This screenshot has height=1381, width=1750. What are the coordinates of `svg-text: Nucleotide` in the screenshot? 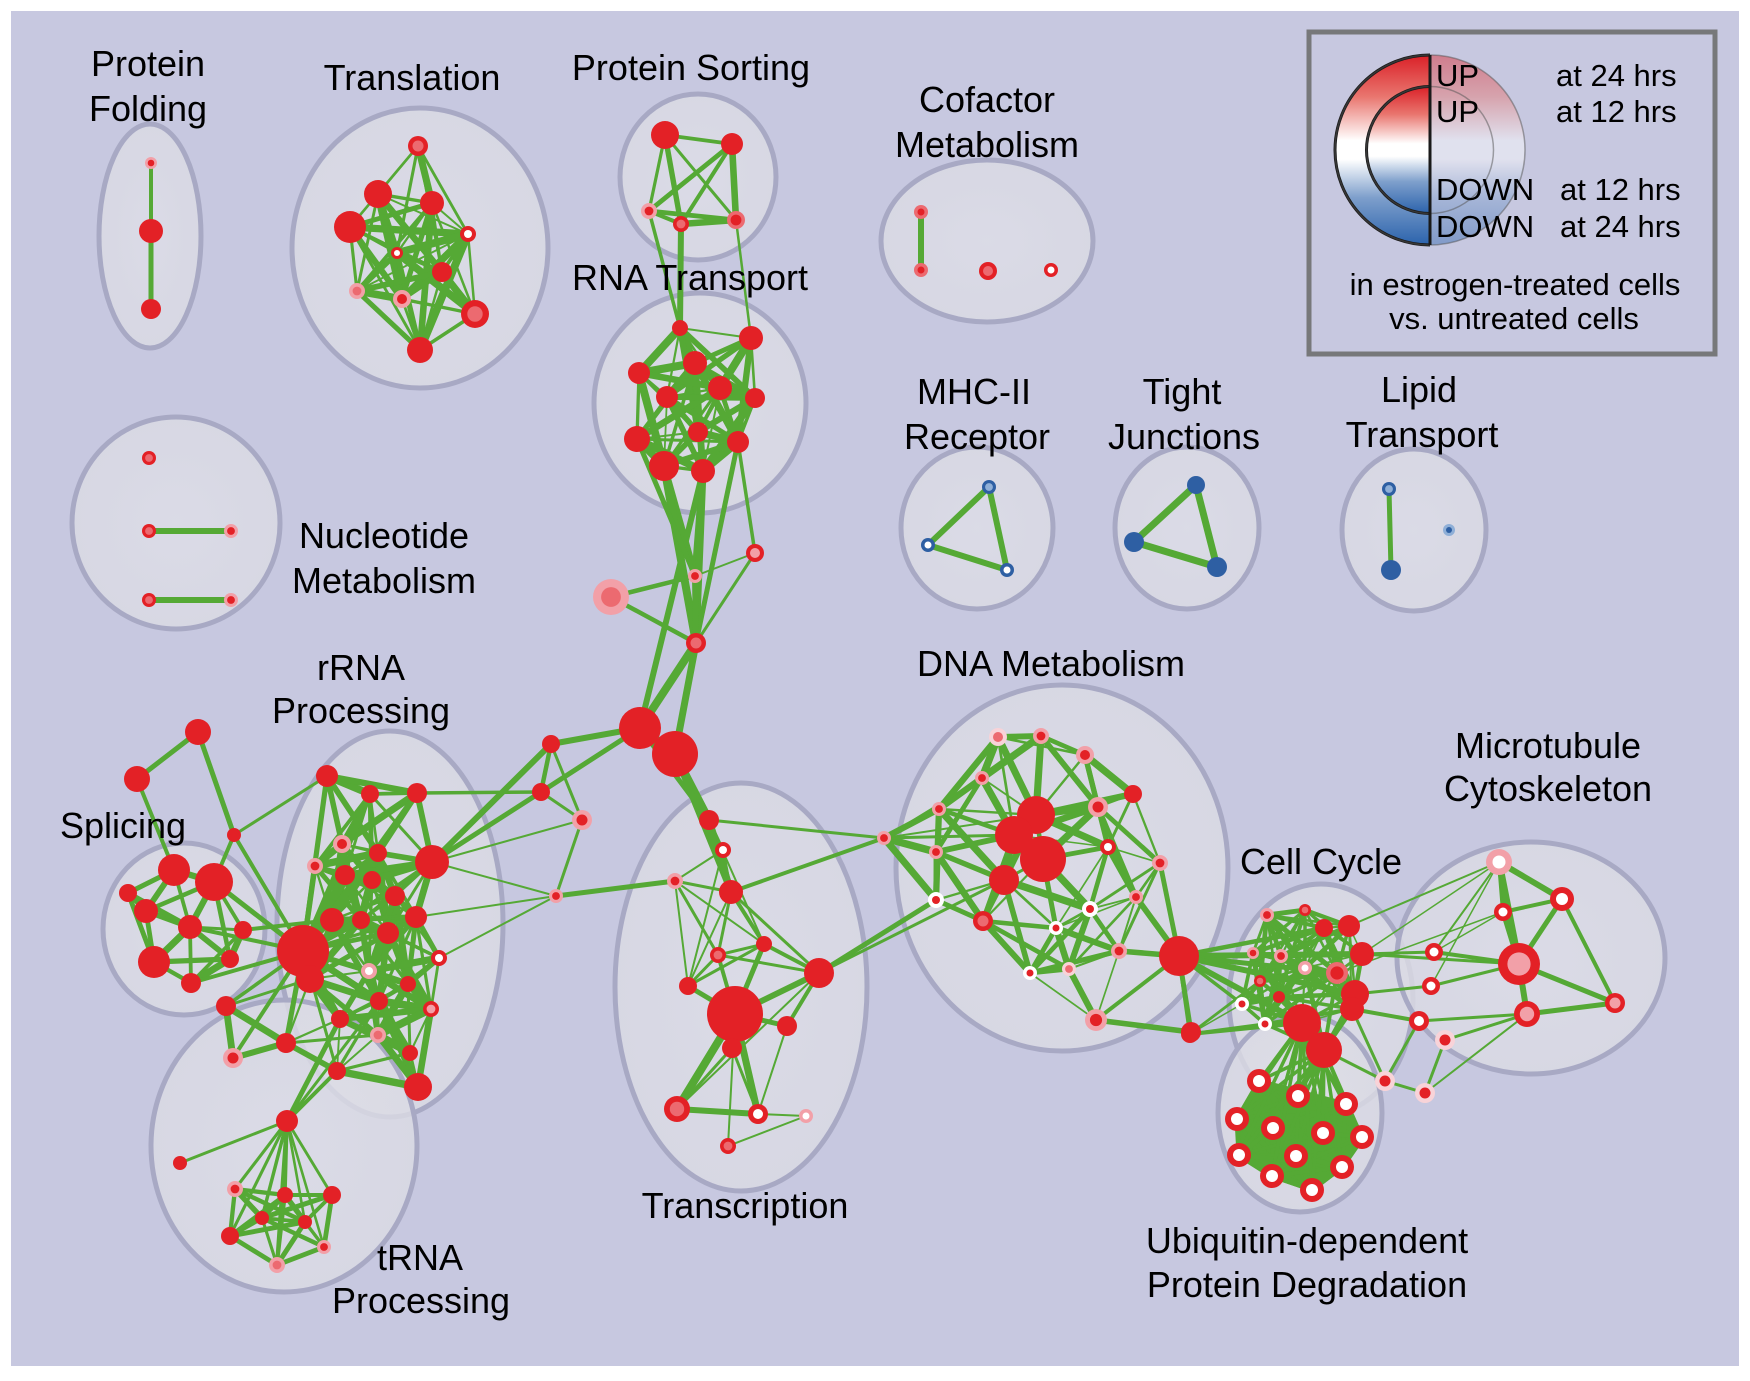 It's located at (384, 535).